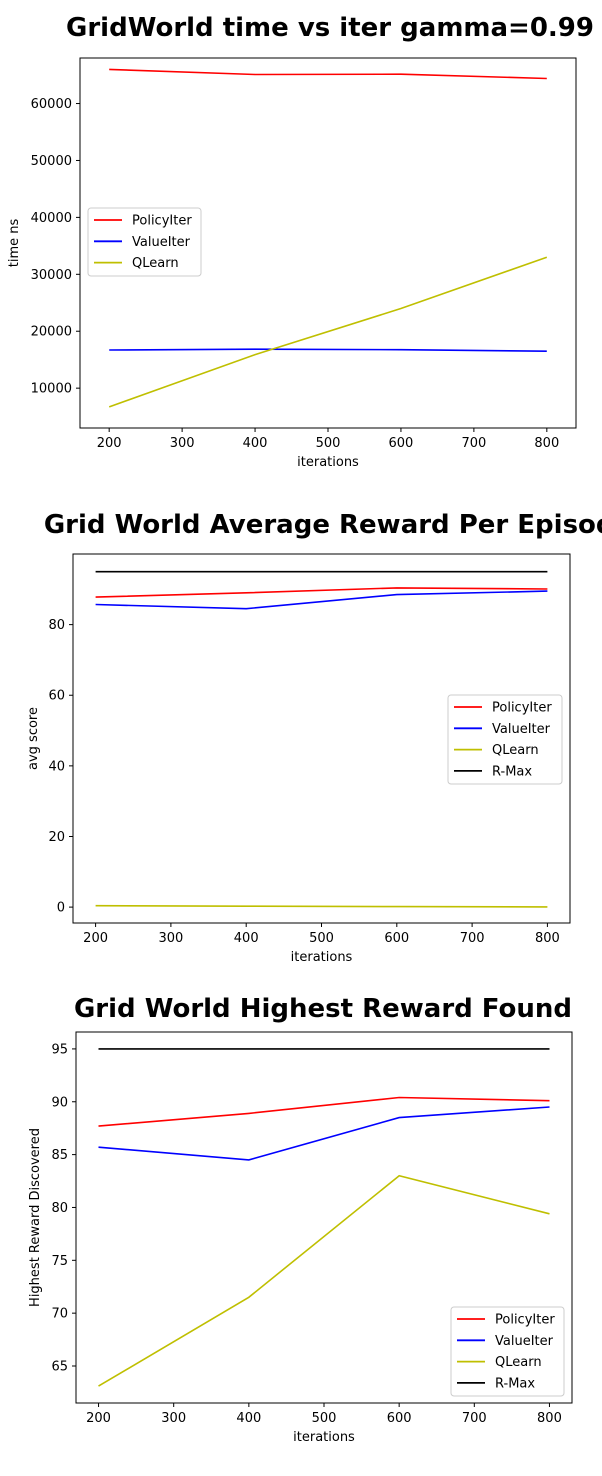  I want to click on y-axis-label: Highest Reward Discovered, so click(35, 1217).